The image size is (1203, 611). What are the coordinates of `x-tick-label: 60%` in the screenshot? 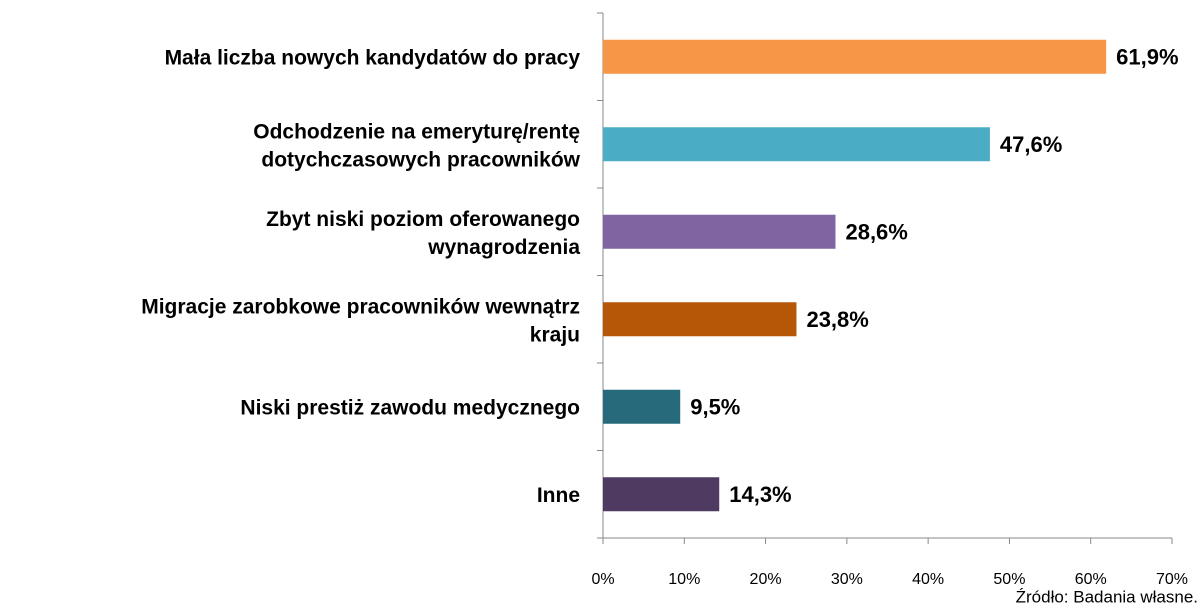 It's located at (1091, 579).